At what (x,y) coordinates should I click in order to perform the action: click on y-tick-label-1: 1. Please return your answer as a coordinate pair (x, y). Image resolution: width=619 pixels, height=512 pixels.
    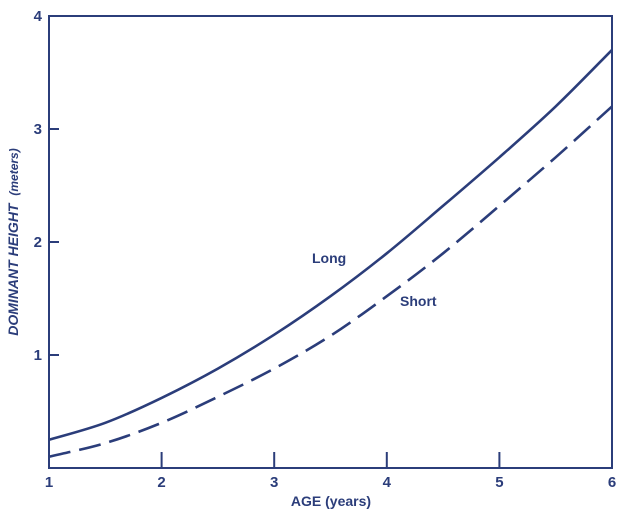
    Looking at the image, I should click on (38, 355).